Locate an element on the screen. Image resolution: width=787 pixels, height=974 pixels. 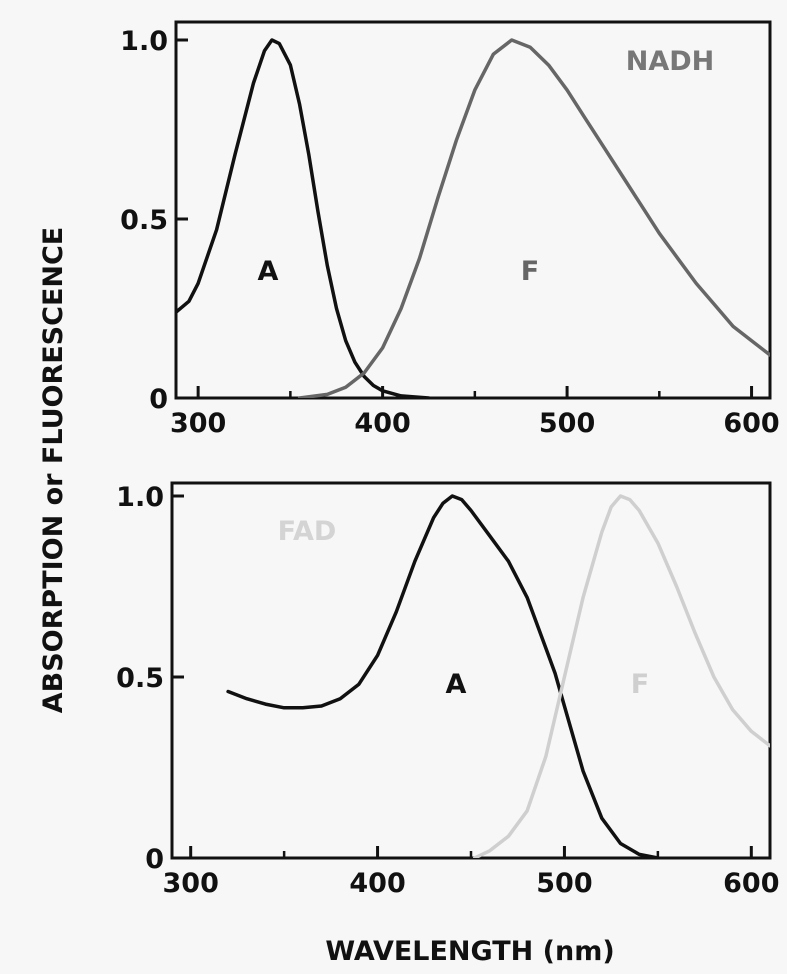
y-axis-title: ABSORPTION or FLUORESCENCE is located at coordinates (53, 470).